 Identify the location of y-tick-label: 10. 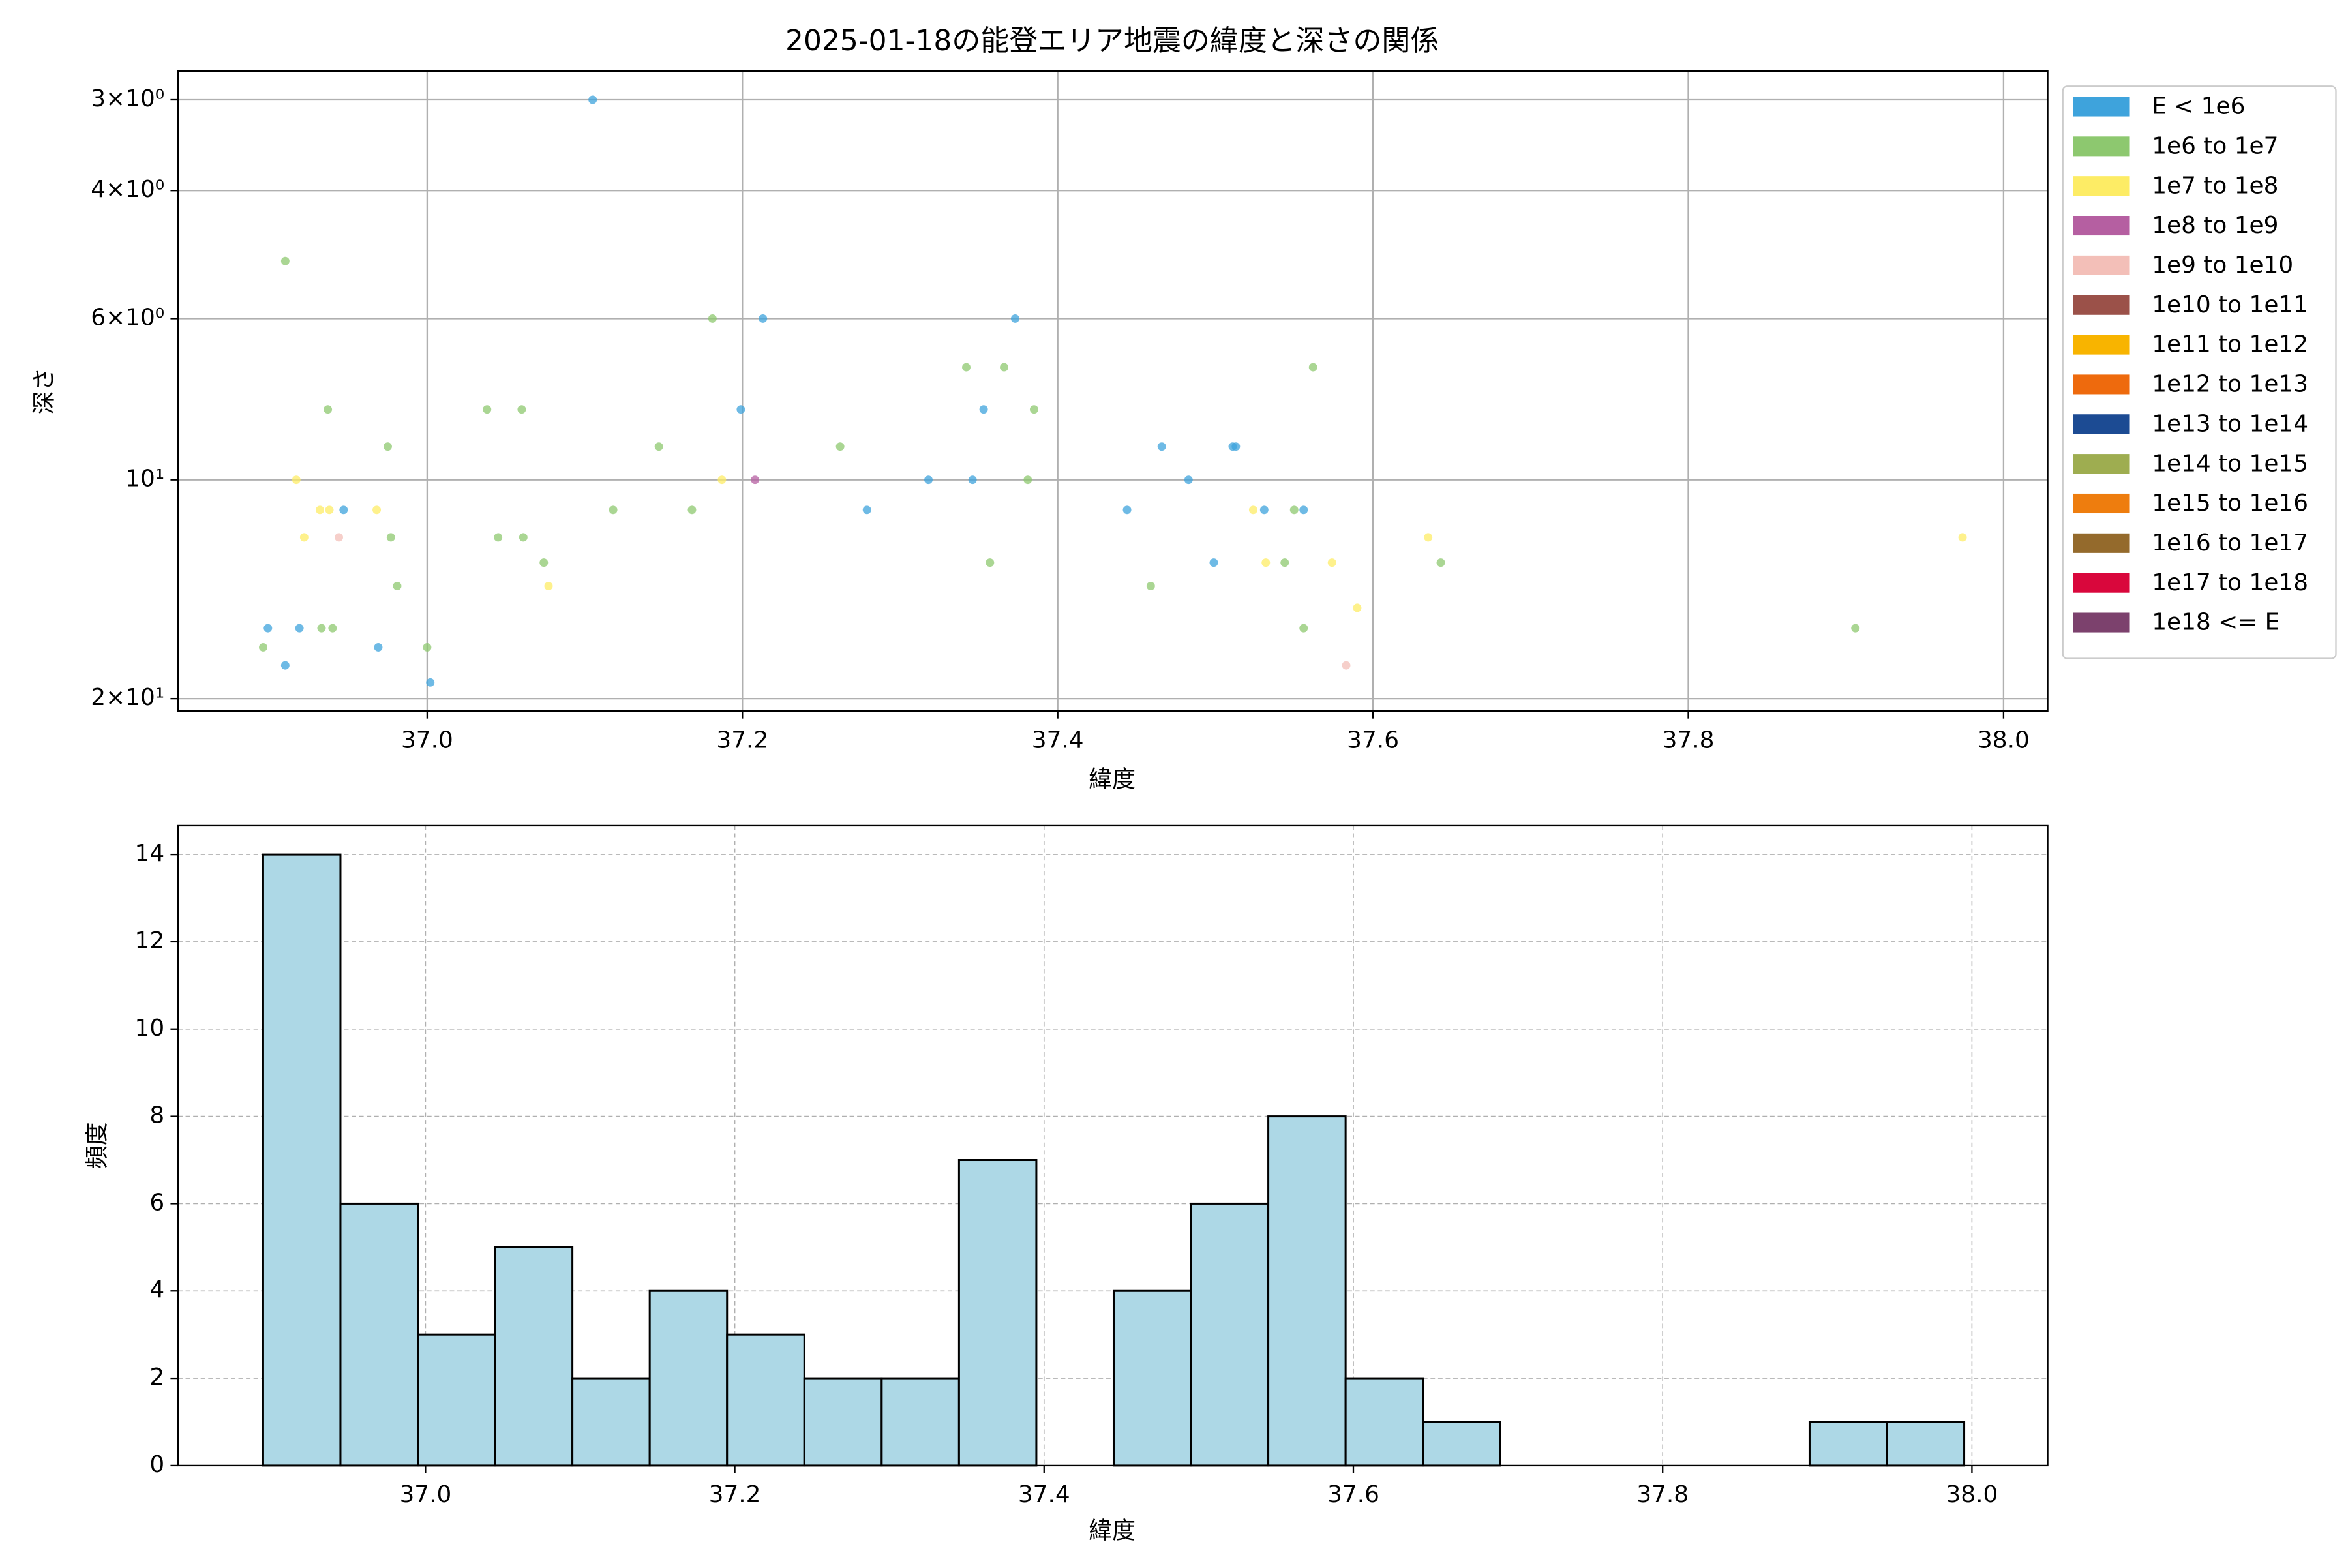
(150, 1028).